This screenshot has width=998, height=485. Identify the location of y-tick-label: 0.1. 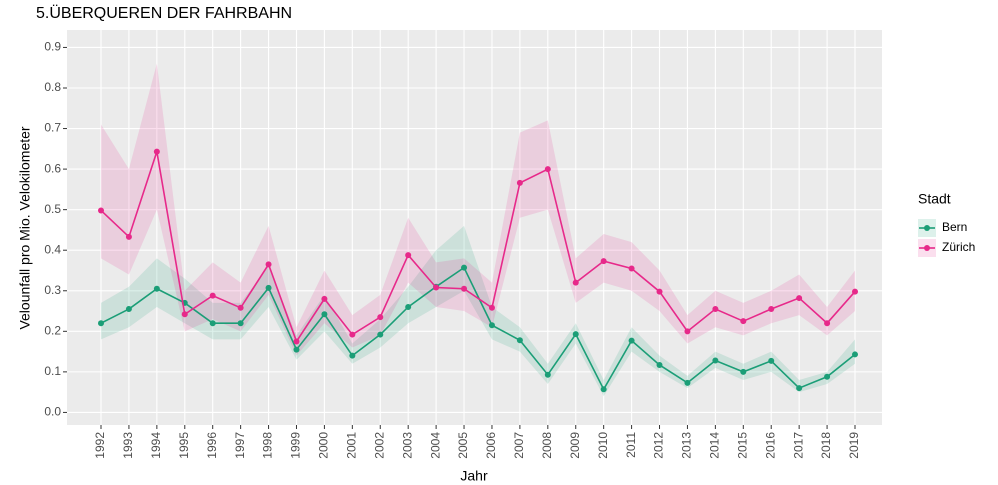
(52, 371).